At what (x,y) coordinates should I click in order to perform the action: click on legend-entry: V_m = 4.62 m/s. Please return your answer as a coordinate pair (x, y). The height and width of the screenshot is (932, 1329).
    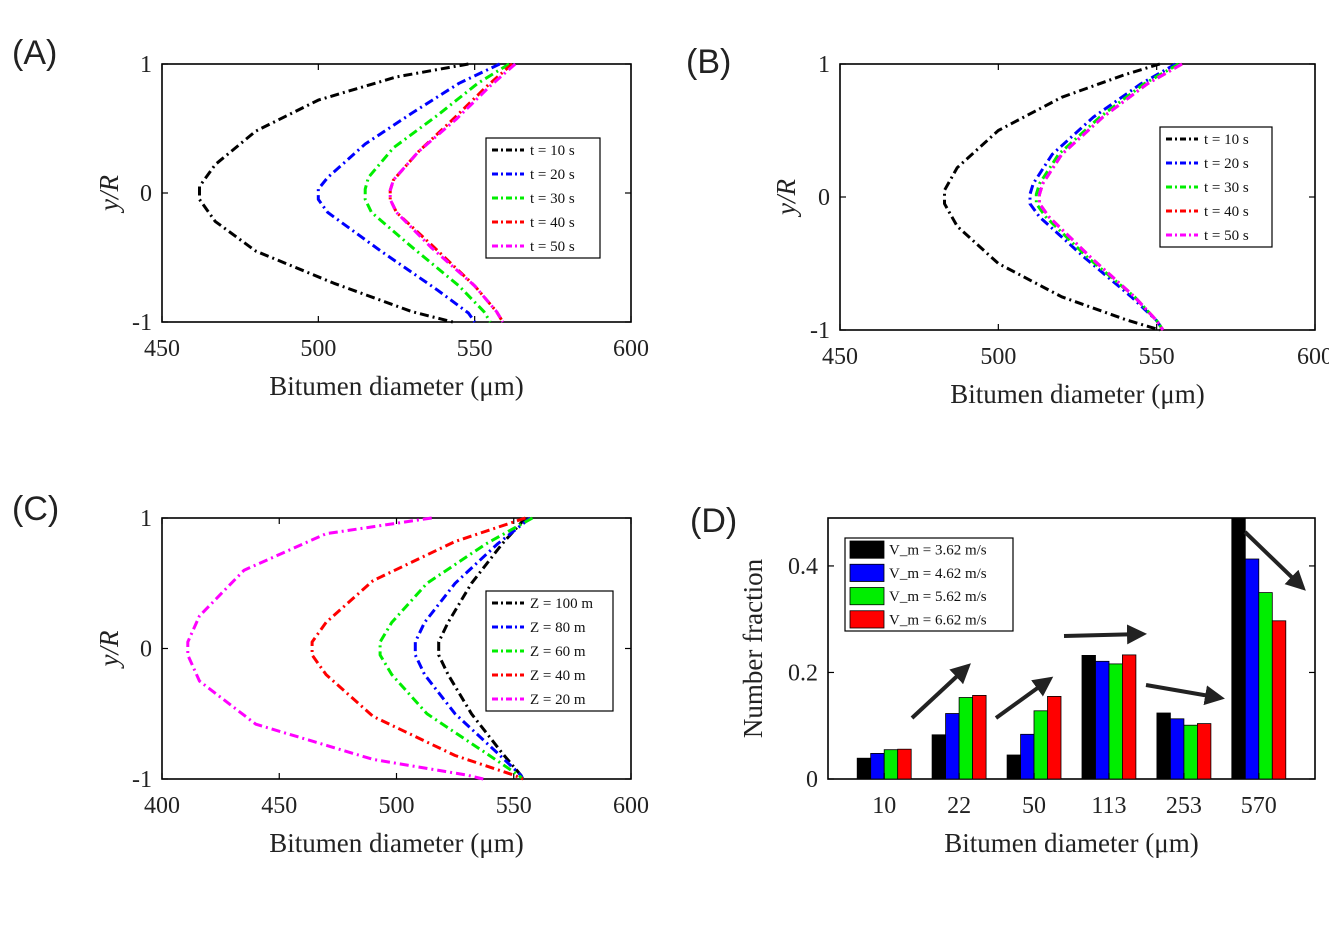
    Looking at the image, I should click on (938, 574).